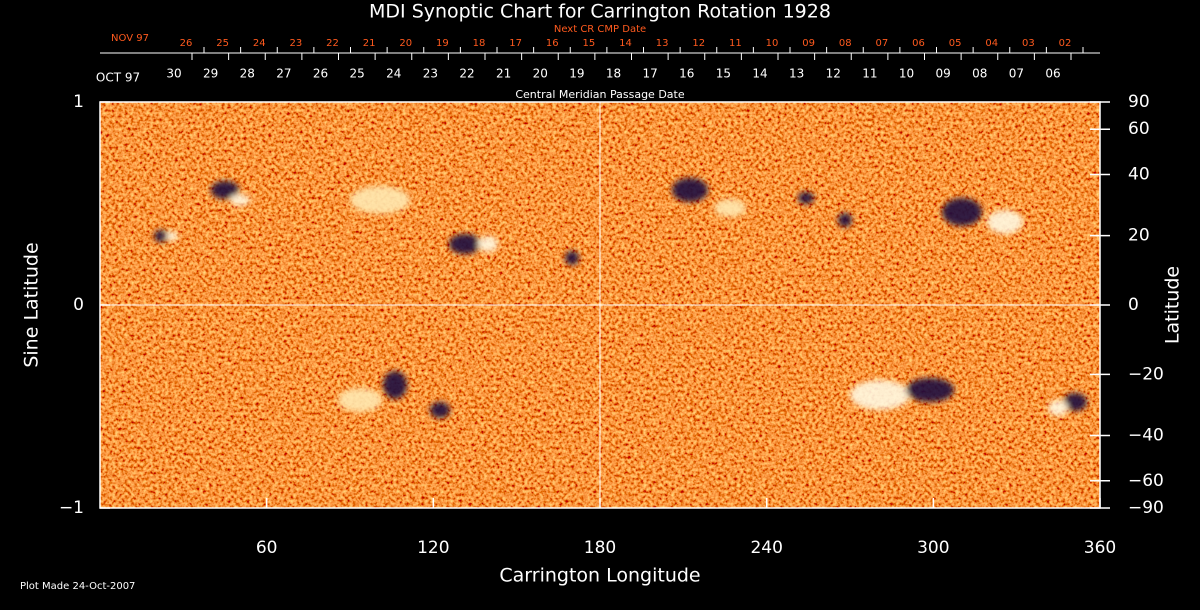 The image size is (1200, 610). Describe the element at coordinates (71, 508) in the screenshot. I see `y-tick-label: −1` at that location.